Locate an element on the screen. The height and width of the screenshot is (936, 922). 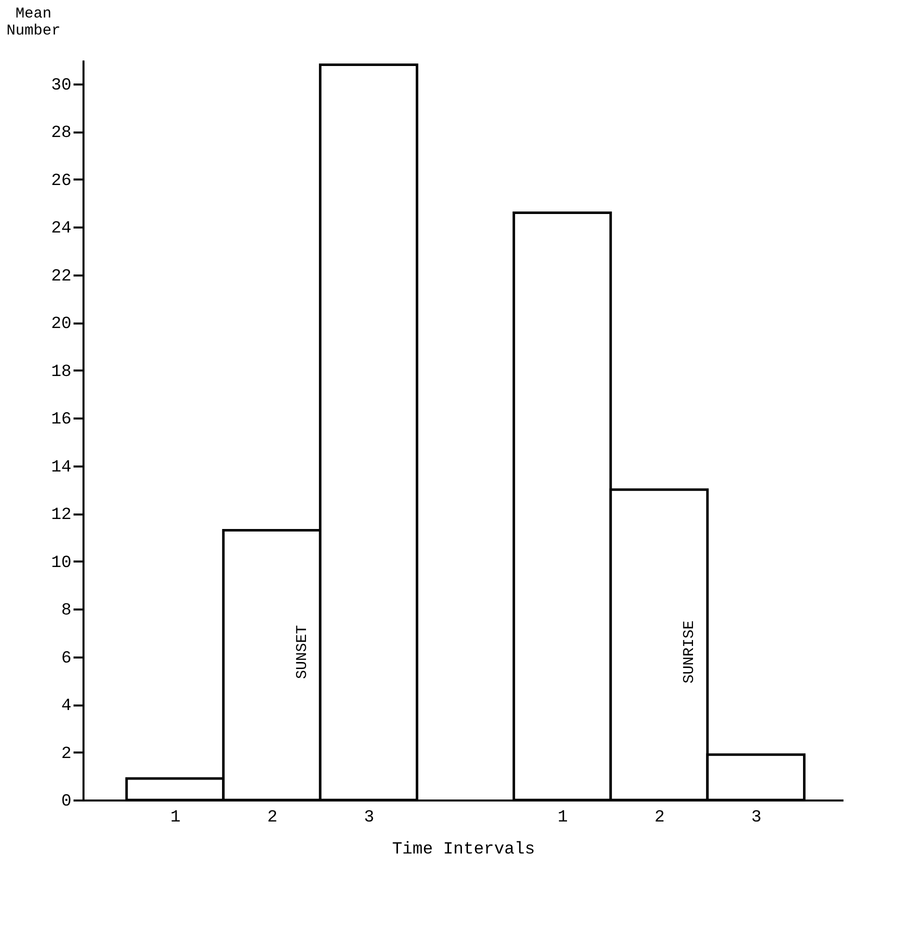
y-tick-label: 12 is located at coordinates (61, 516).